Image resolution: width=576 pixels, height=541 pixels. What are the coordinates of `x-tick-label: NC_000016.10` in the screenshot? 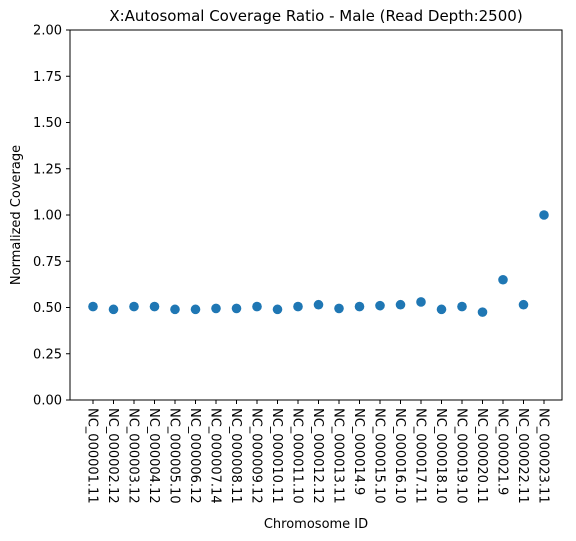 It's located at (399, 456).